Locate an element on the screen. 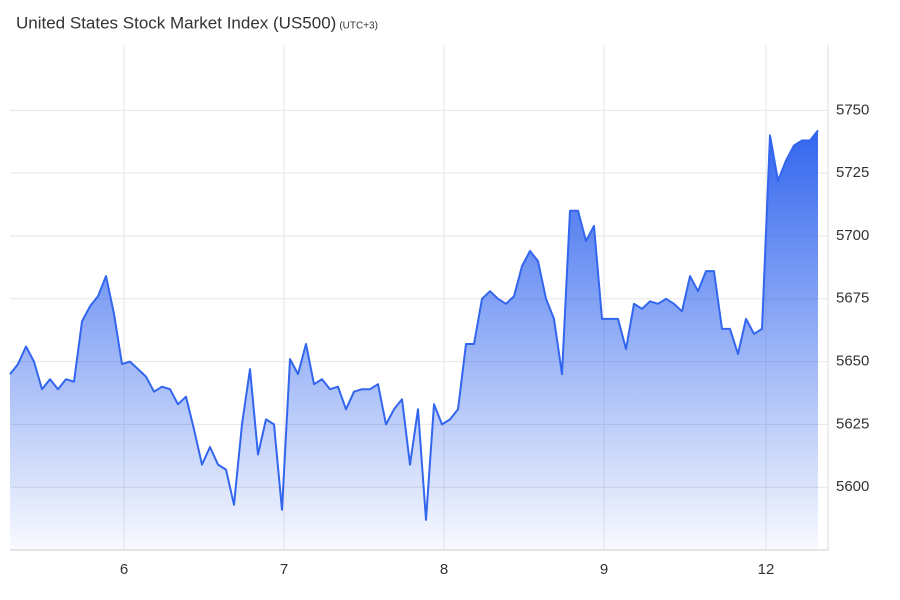 The width and height of the screenshot is (900, 600). x-tick-label: 9 is located at coordinates (604, 569).